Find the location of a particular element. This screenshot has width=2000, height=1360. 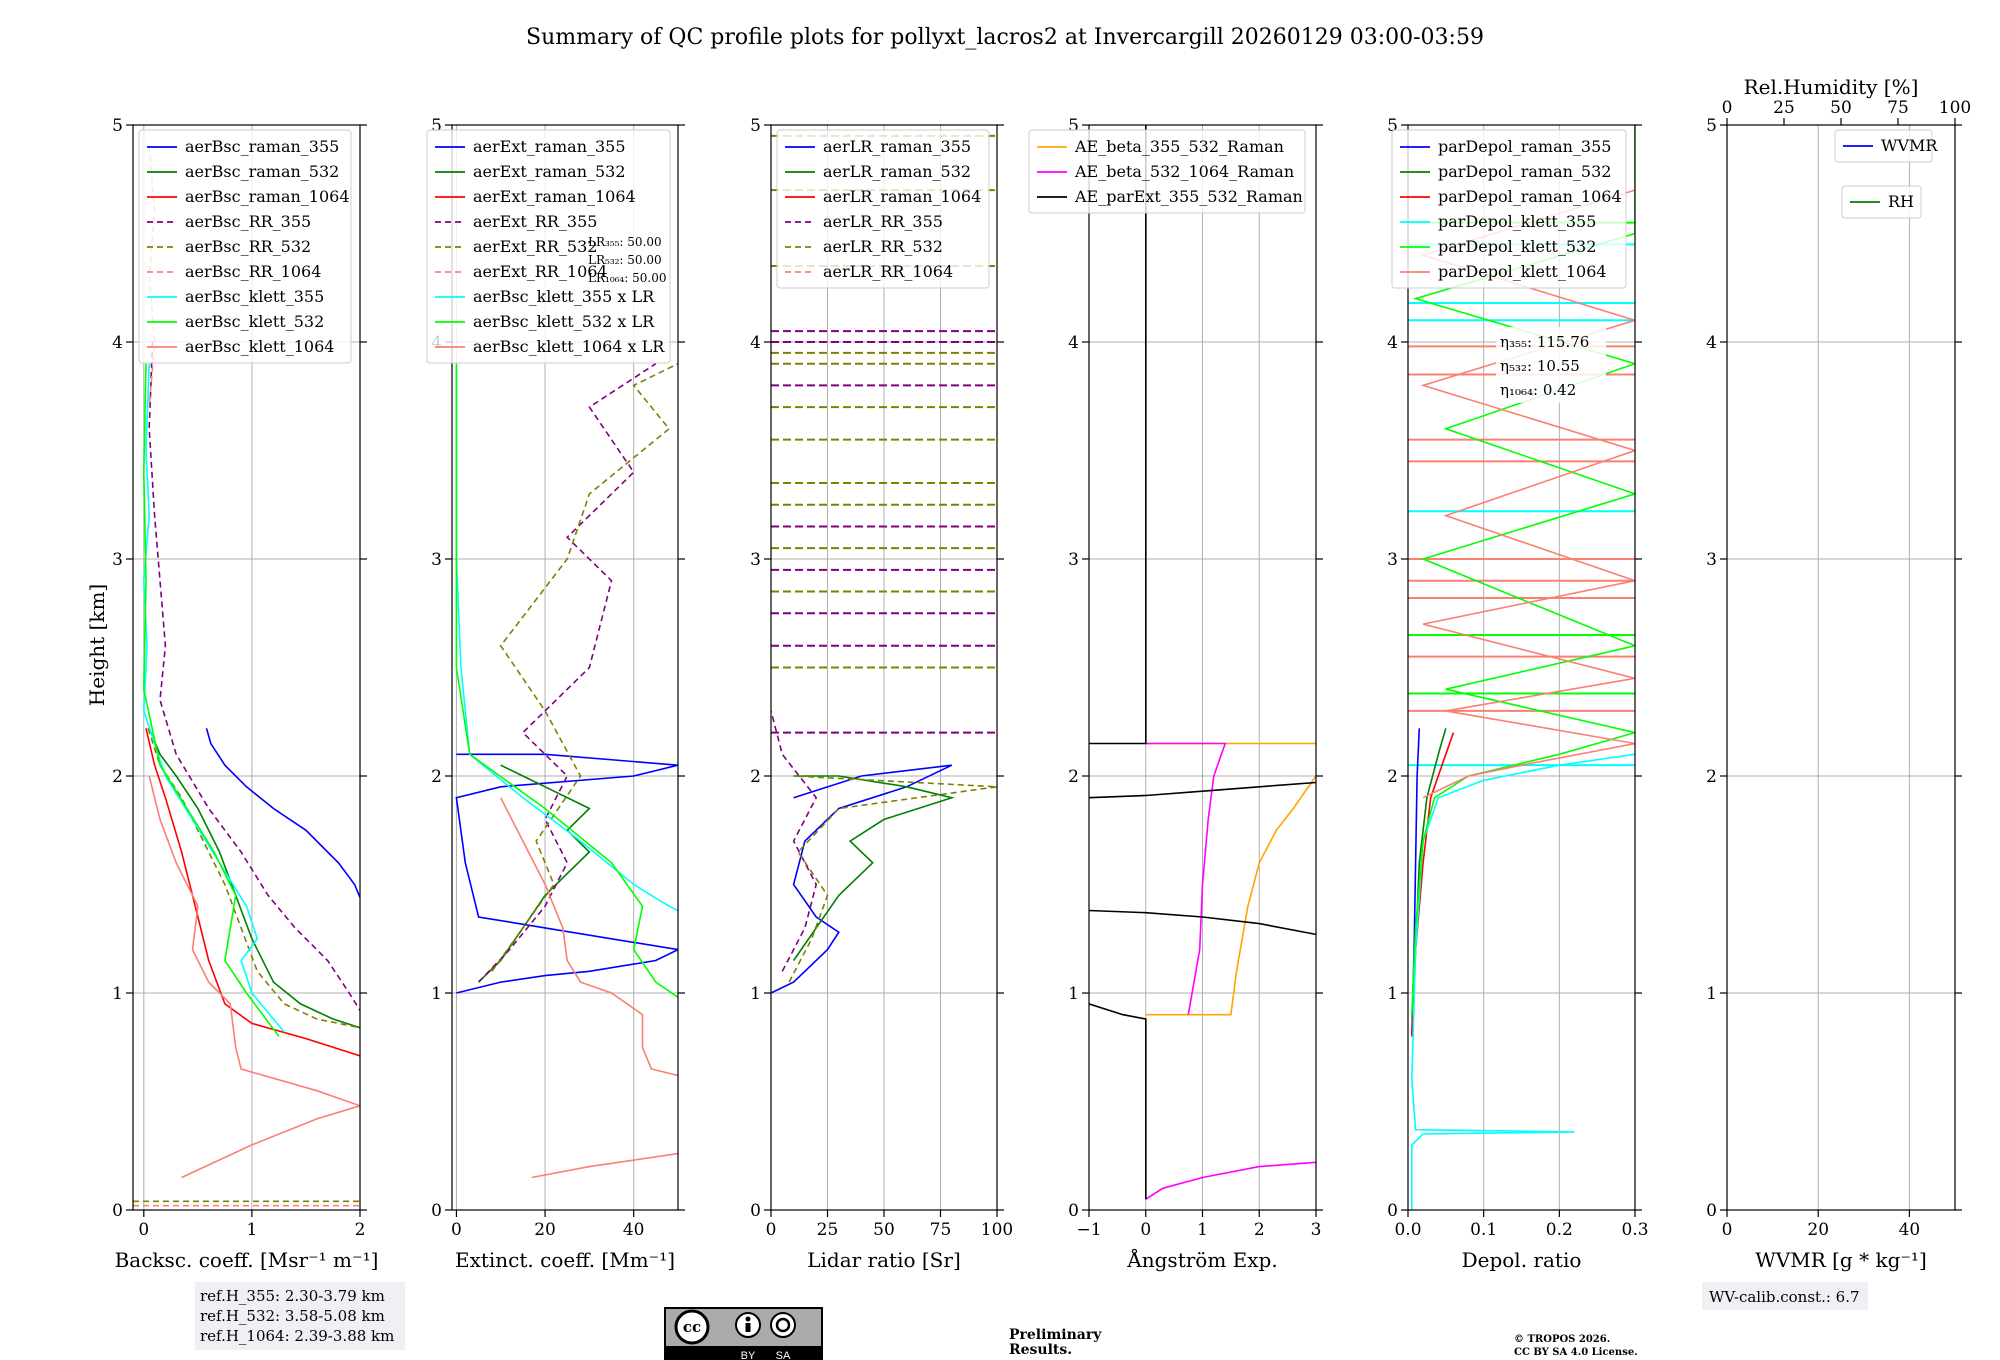

legend-label: aerExt_RR_1064 is located at coordinates (540, 271).